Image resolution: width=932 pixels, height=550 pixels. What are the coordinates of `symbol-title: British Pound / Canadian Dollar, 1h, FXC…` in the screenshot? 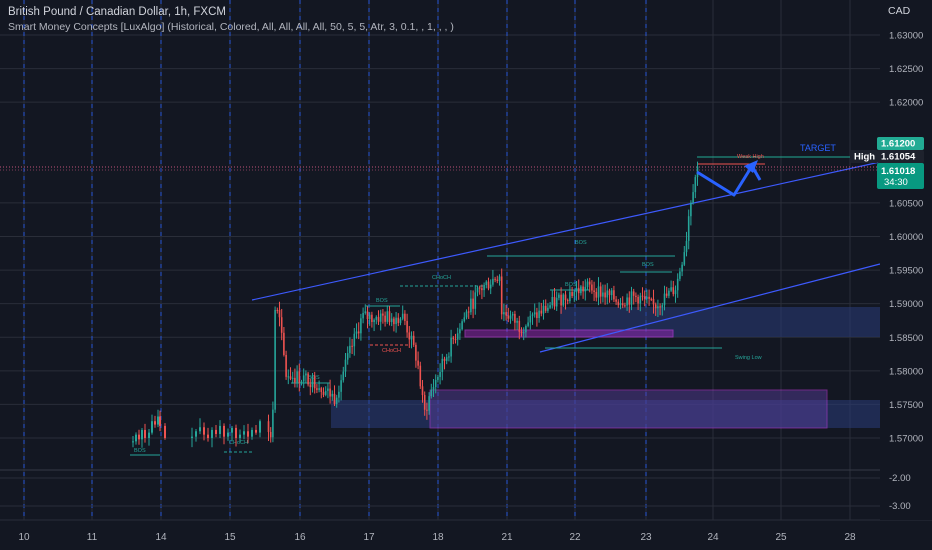 It's located at (117, 12).